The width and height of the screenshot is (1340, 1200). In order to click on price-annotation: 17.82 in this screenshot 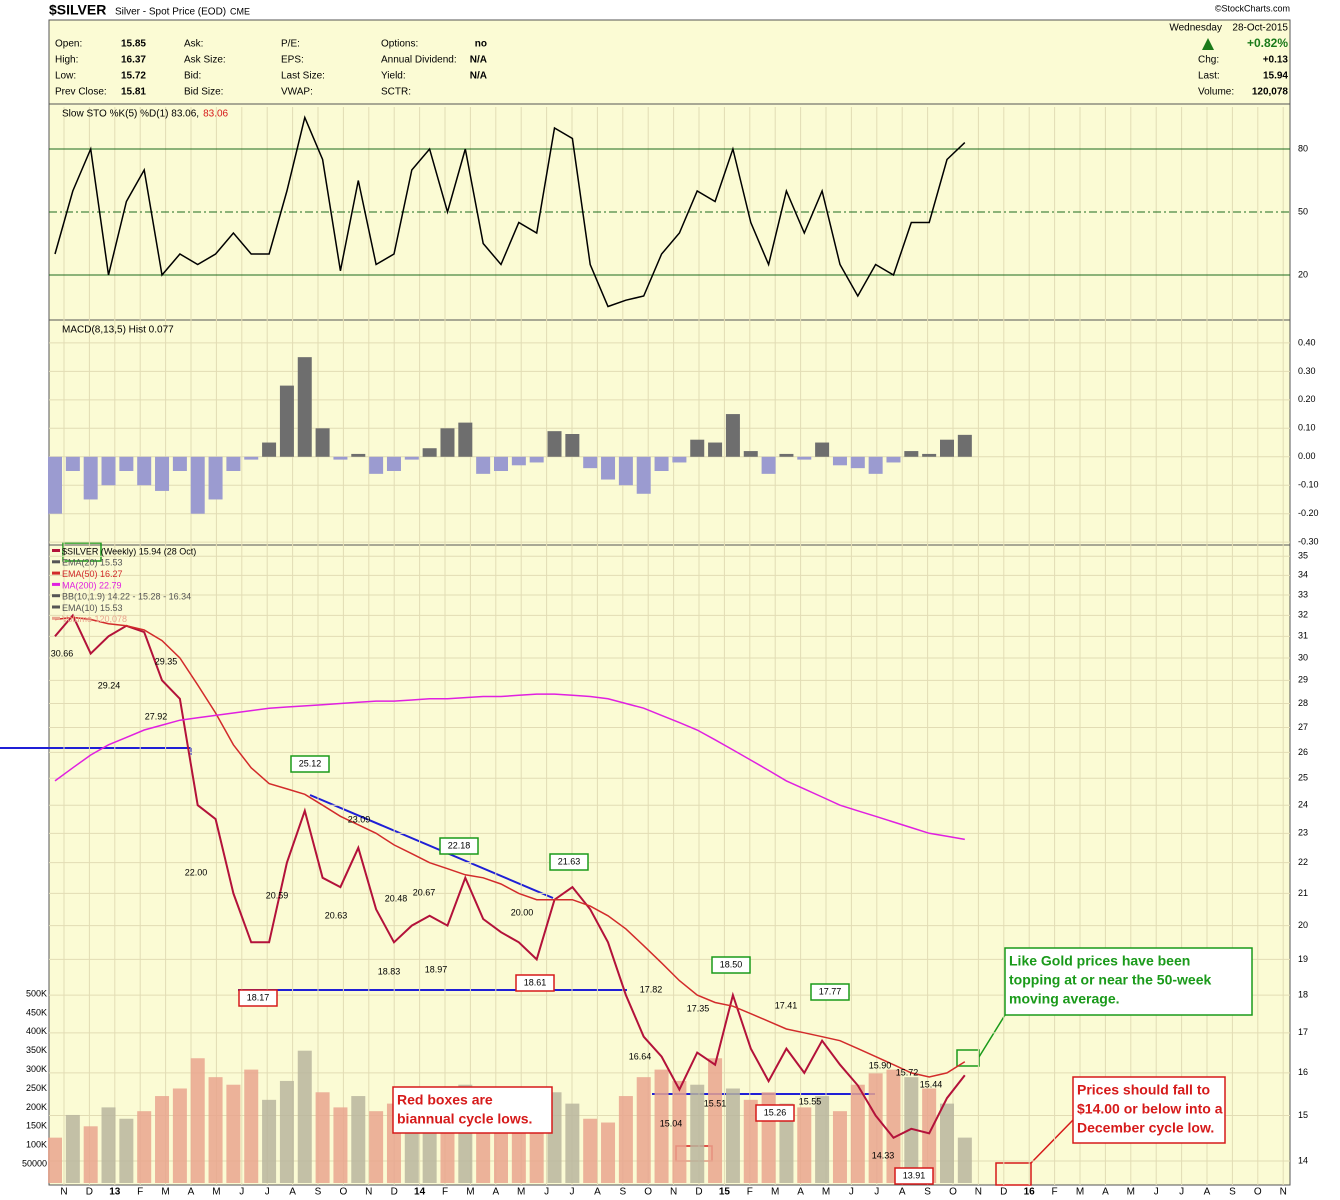, I will do `click(651, 989)`.